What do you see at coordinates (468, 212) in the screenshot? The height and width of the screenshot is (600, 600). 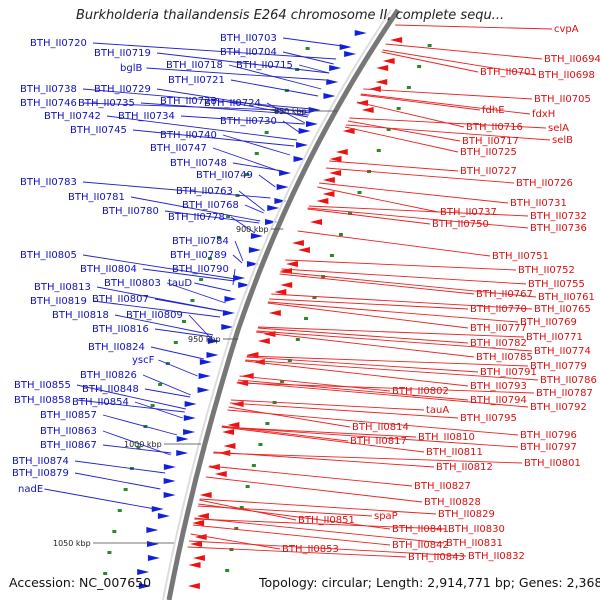 I see `gene-label-right: BTH_II0737` at bounding box center [468, 212].